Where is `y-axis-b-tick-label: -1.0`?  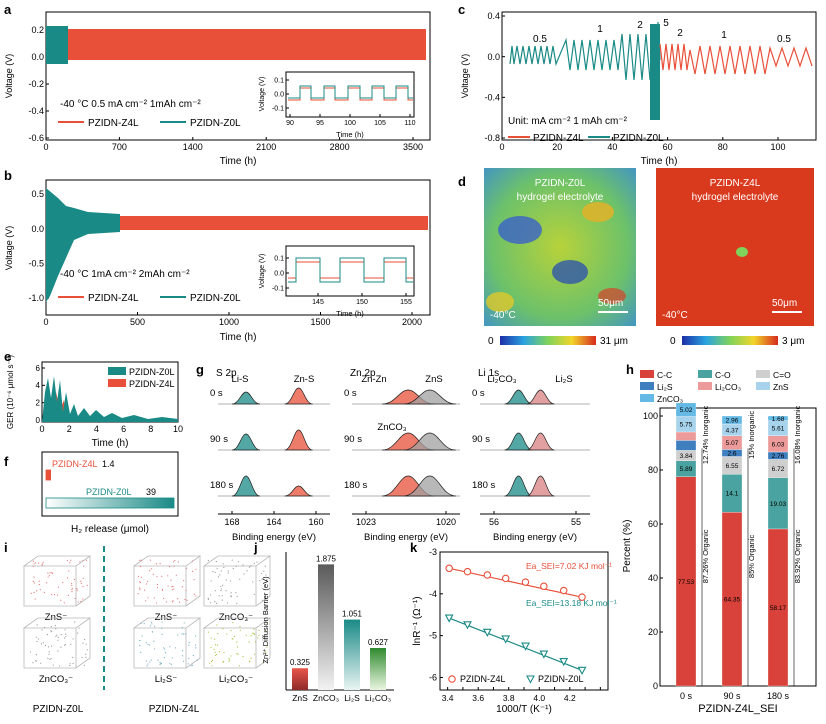 y-axis-b-tick-label: -1.0 is located at coordinates (36, 298).